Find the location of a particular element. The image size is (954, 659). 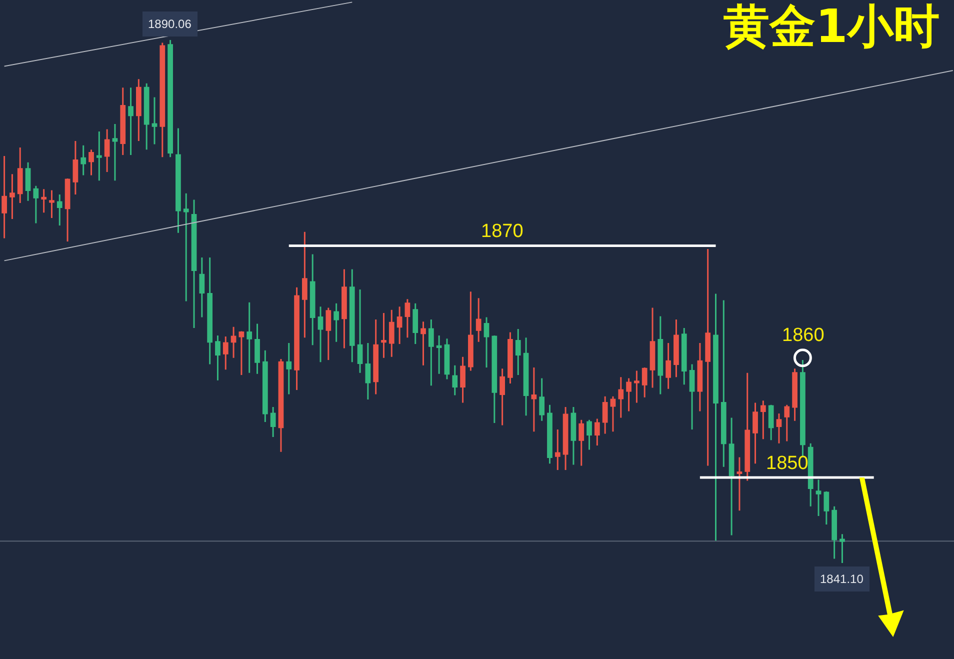

annotation: 1870 is located at coordinates (502, 231).